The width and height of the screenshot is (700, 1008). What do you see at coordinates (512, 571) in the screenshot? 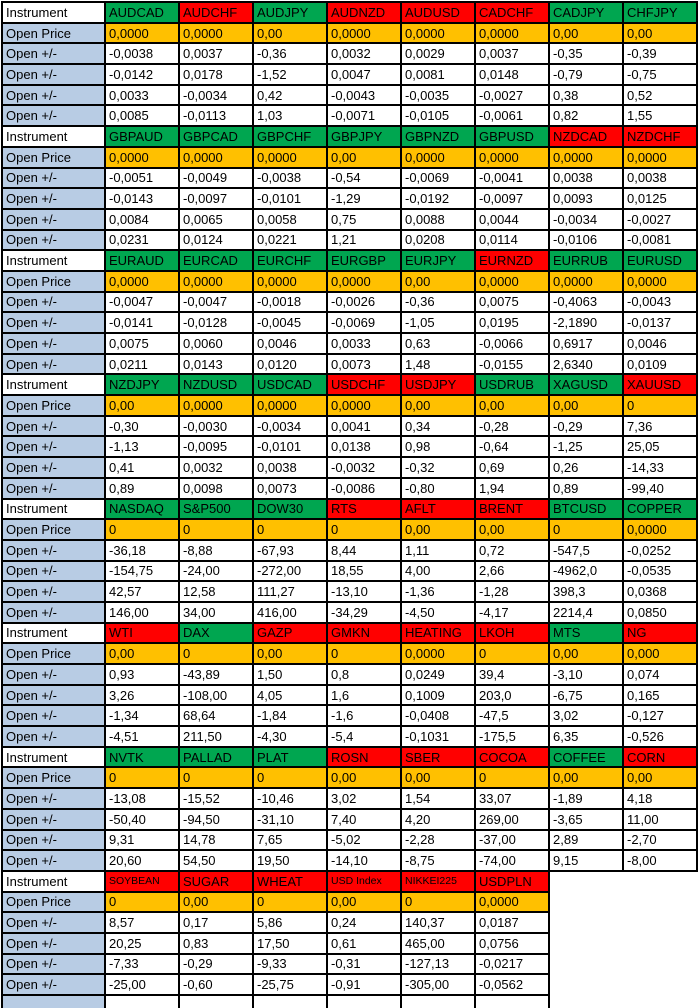
I see `open-change-cell: 2,66` at bounding box center [512, 571].